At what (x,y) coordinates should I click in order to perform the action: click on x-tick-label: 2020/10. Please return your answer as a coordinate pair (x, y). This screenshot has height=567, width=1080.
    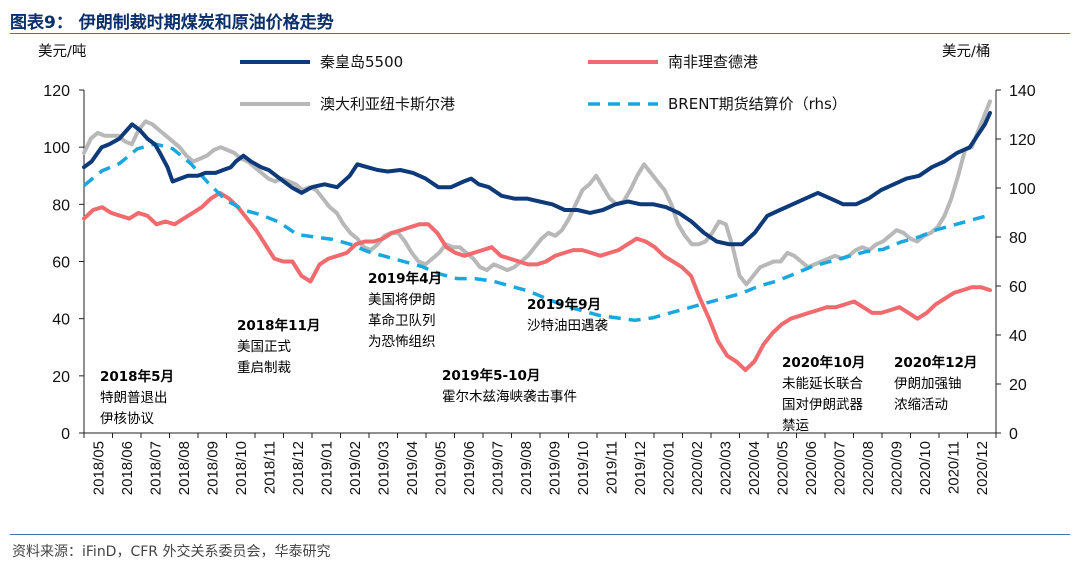
    Looking at the image, I should click on (925, 468).